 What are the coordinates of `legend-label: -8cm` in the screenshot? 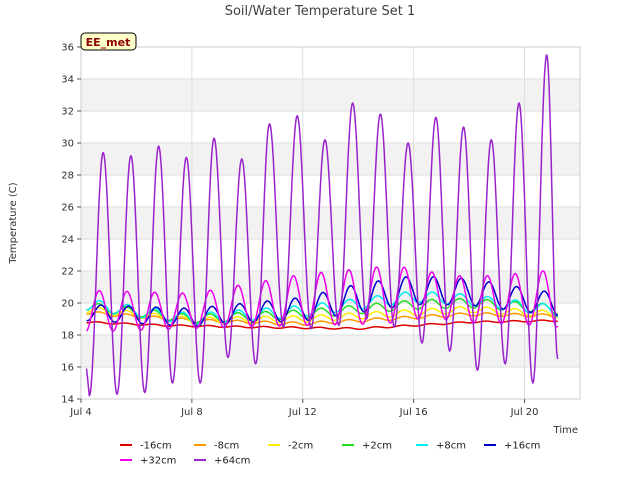 It's located at (226, 446).